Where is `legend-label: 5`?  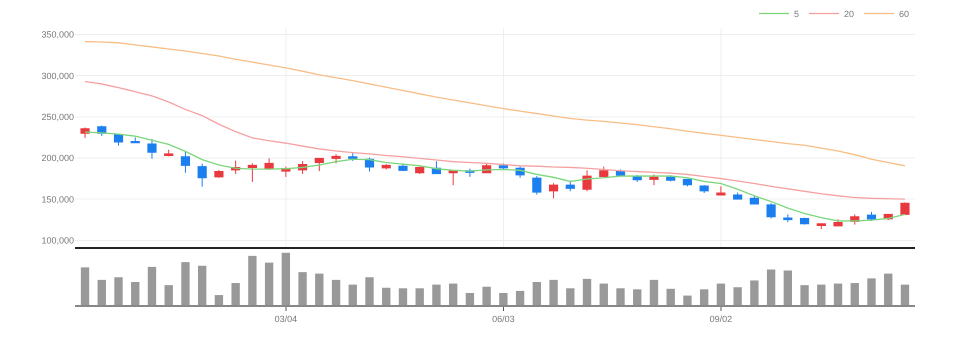 legend-label: 5 is located at coordinates (797, 14).